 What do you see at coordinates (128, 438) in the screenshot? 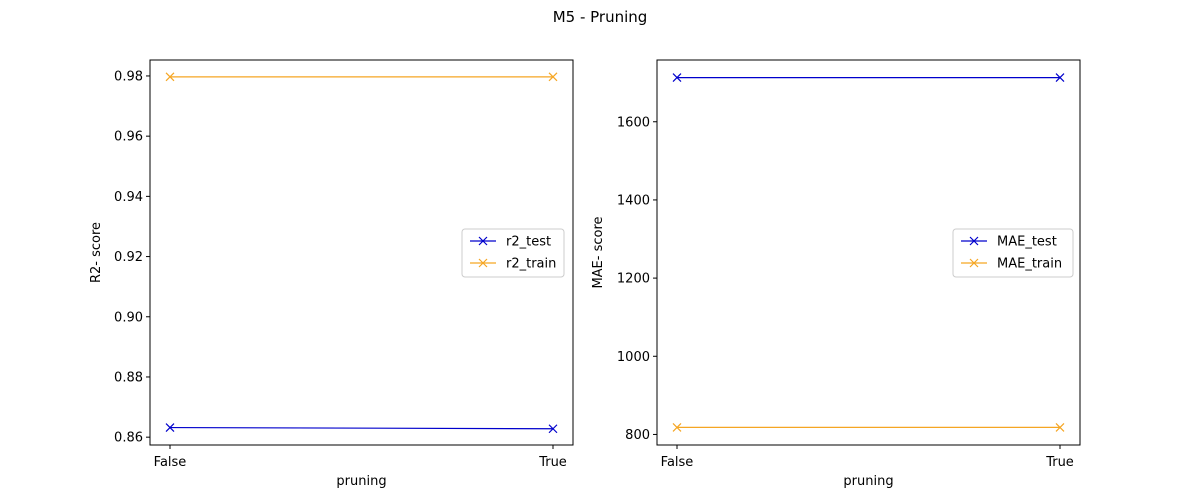
I see `y-tick-label: 0.86` at bounding box center [128, 438].